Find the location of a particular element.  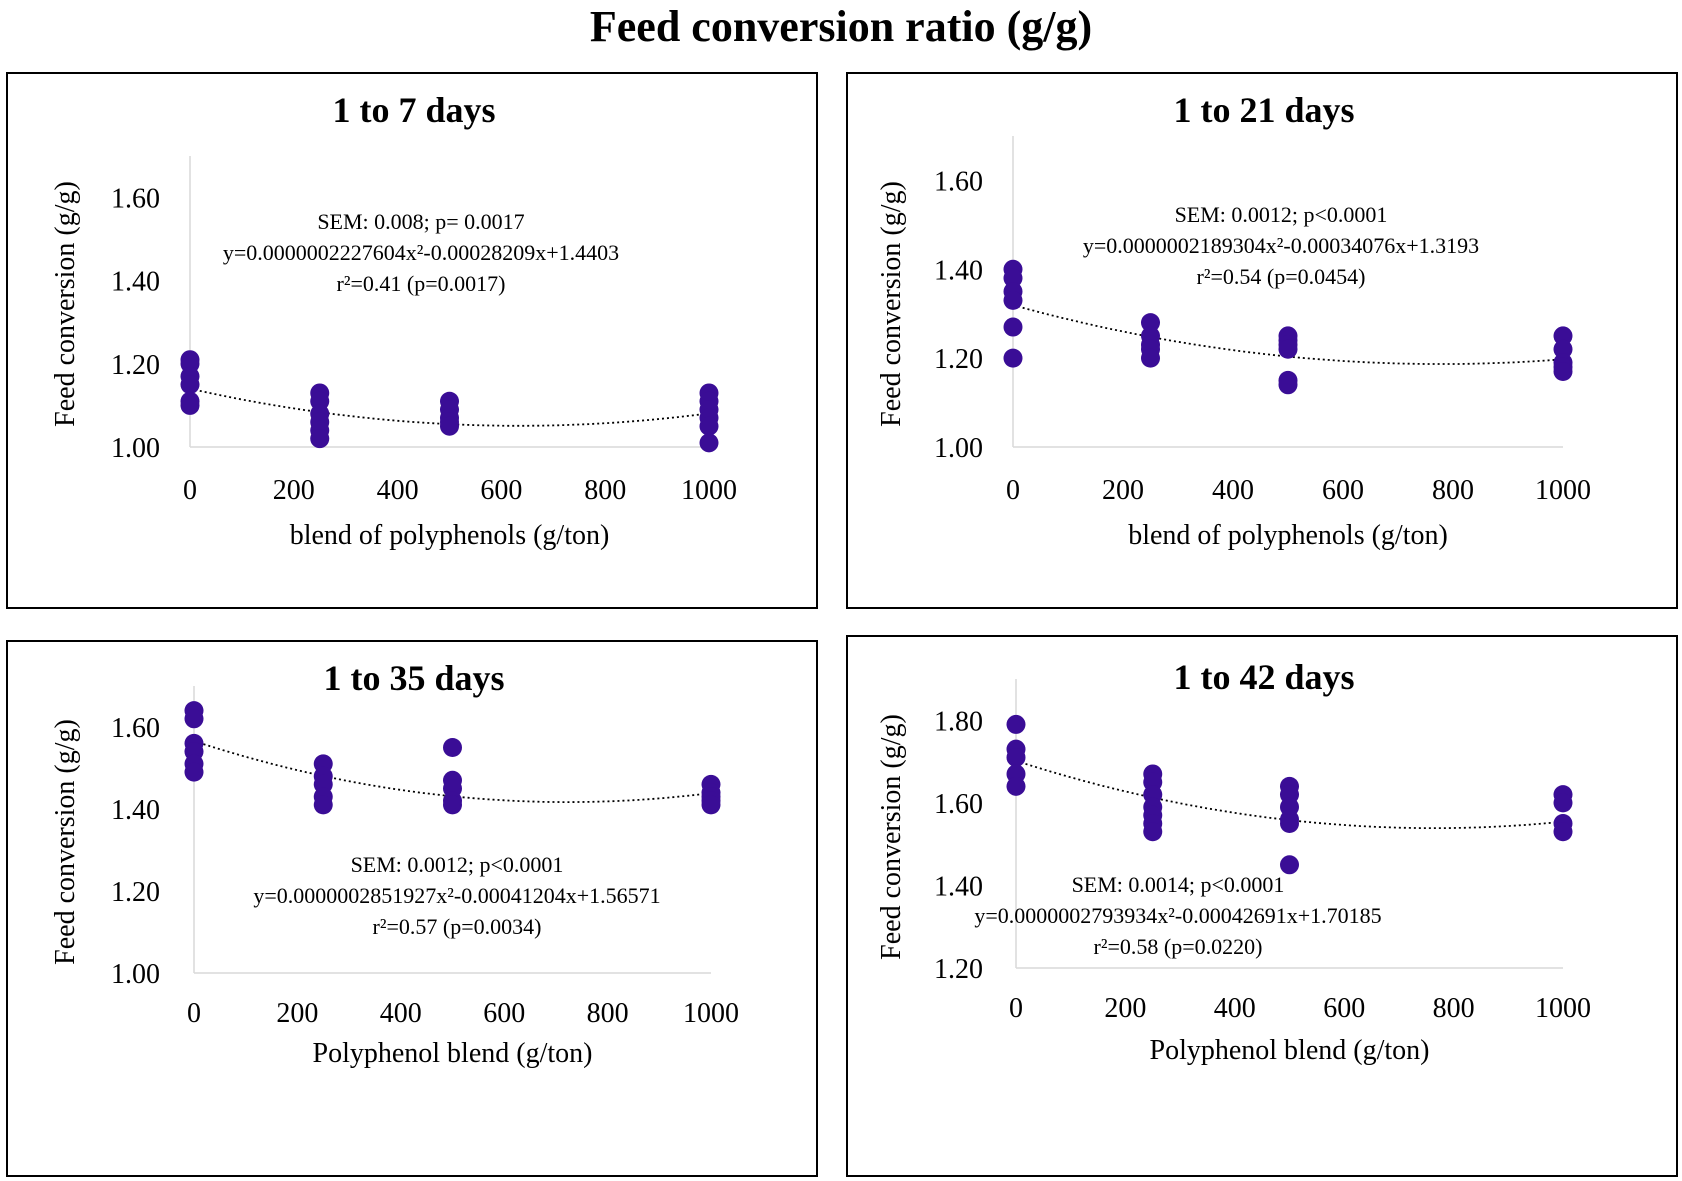

y-tick-label: 1.80 is located at coordinates (958, 721).